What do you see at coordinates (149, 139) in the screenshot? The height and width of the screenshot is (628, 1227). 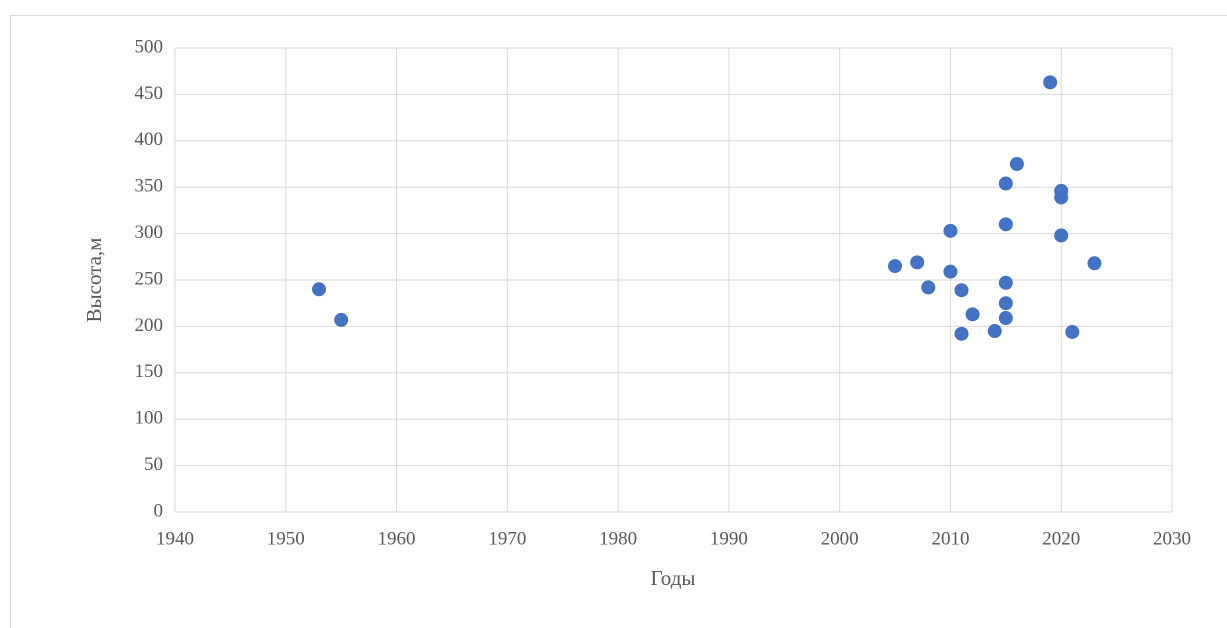 I see `y-tick-label: 400` at bounding box center [149, 139].